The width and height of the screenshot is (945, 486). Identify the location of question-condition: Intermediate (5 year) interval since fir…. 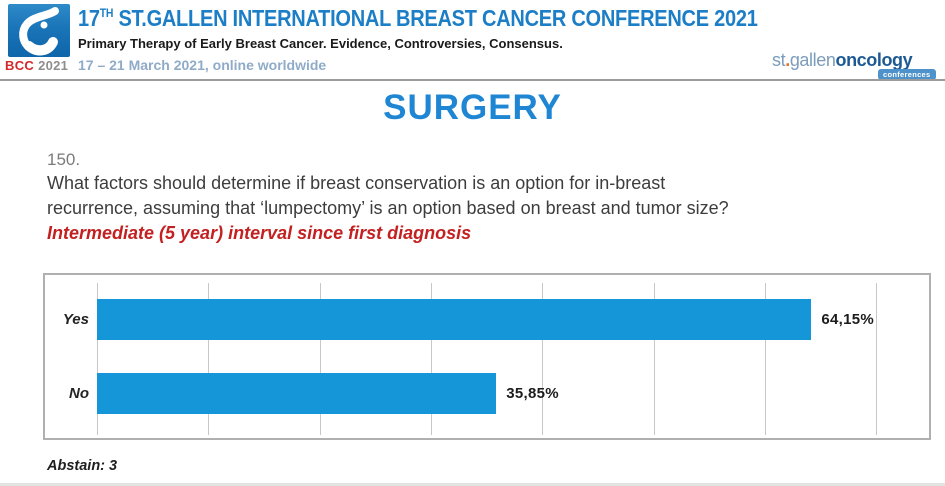
(259, 233).